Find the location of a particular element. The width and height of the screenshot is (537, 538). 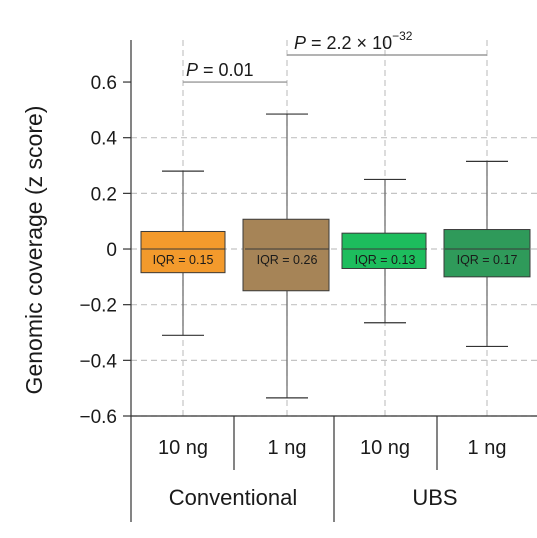

y-axis-label: Genomic coverage (z score) is located at coordinates (34, 250).